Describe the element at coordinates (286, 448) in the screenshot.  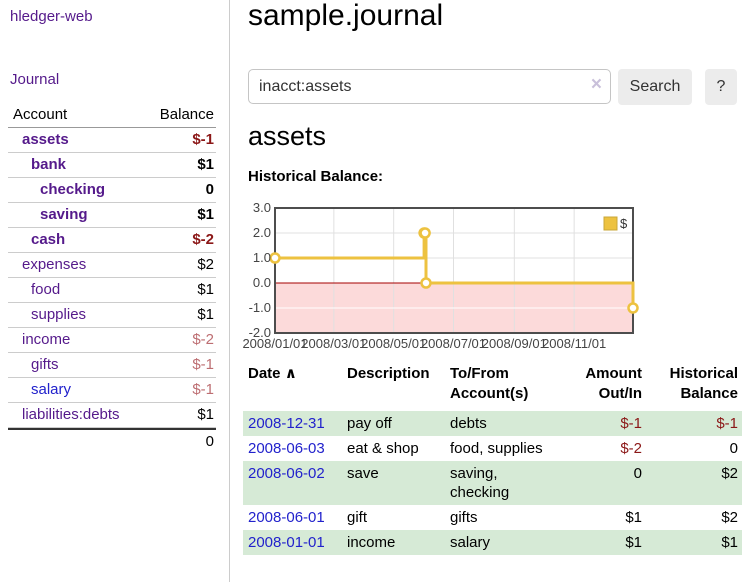
I see `date-link: 2008-06-03` at that location.